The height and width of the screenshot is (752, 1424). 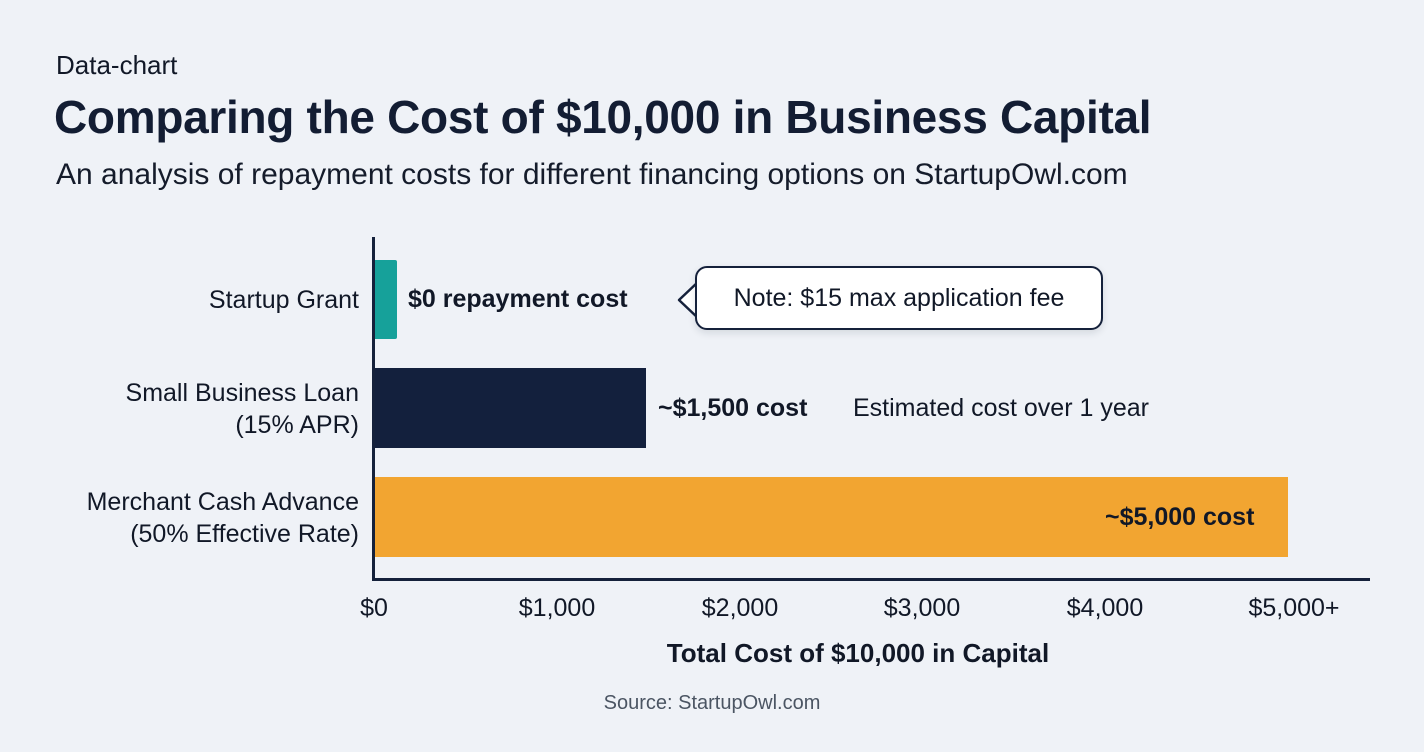 I want to click on x-tick: $4,000, so click(x=1105, y=608).